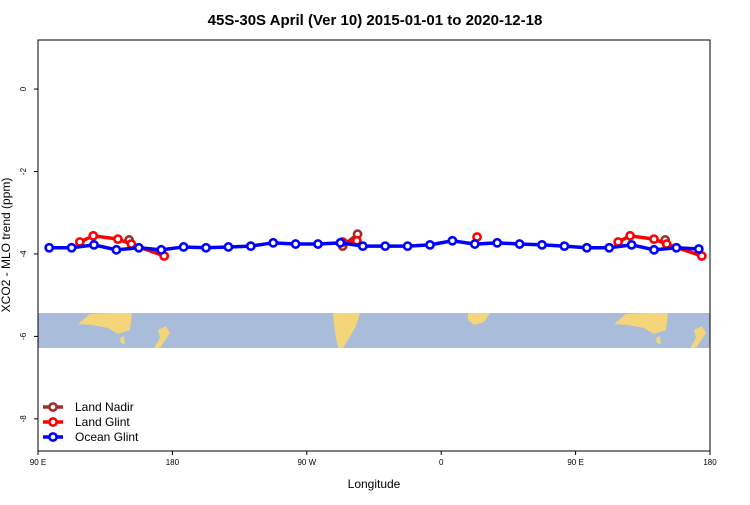 This screenshot has height=505, width=750. Describe the element at coordinates (6, 245) in the screenshot. I see `y-axis-label: XCO2 - MLO trend (ppm)` at that location.